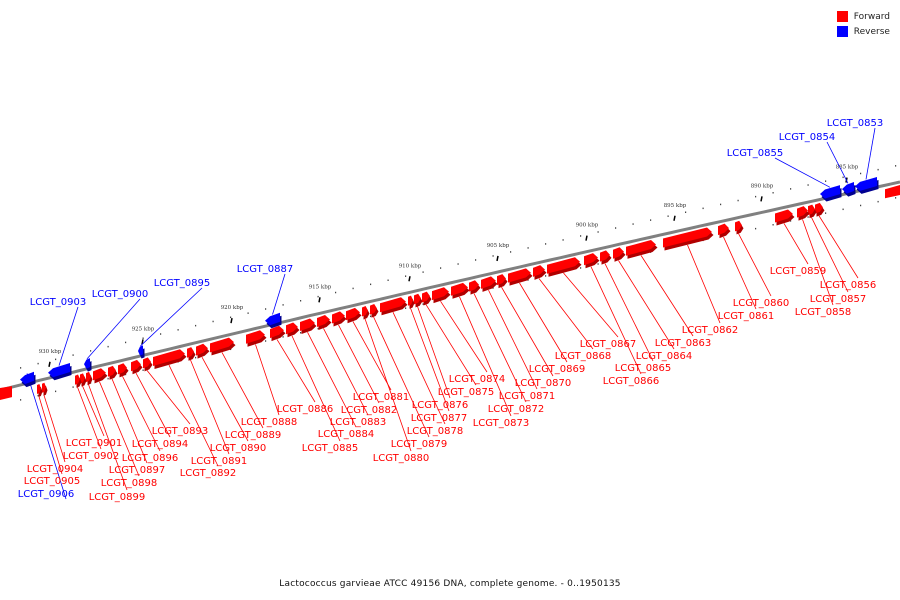 The height and width of the screenshot is (600, 900). I want to click on gene-label: LCGT_0855, so click(755, 153).